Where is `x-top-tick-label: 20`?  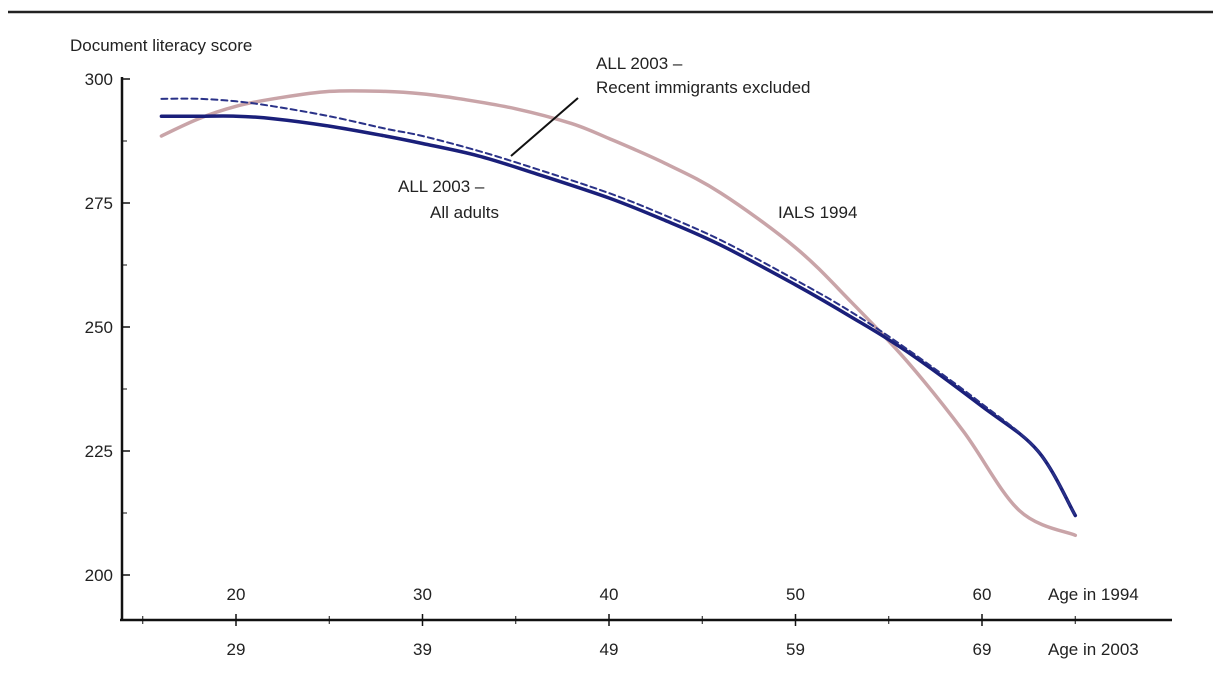
x-top-tick-label: 20 is located at coordinates (236, 594).